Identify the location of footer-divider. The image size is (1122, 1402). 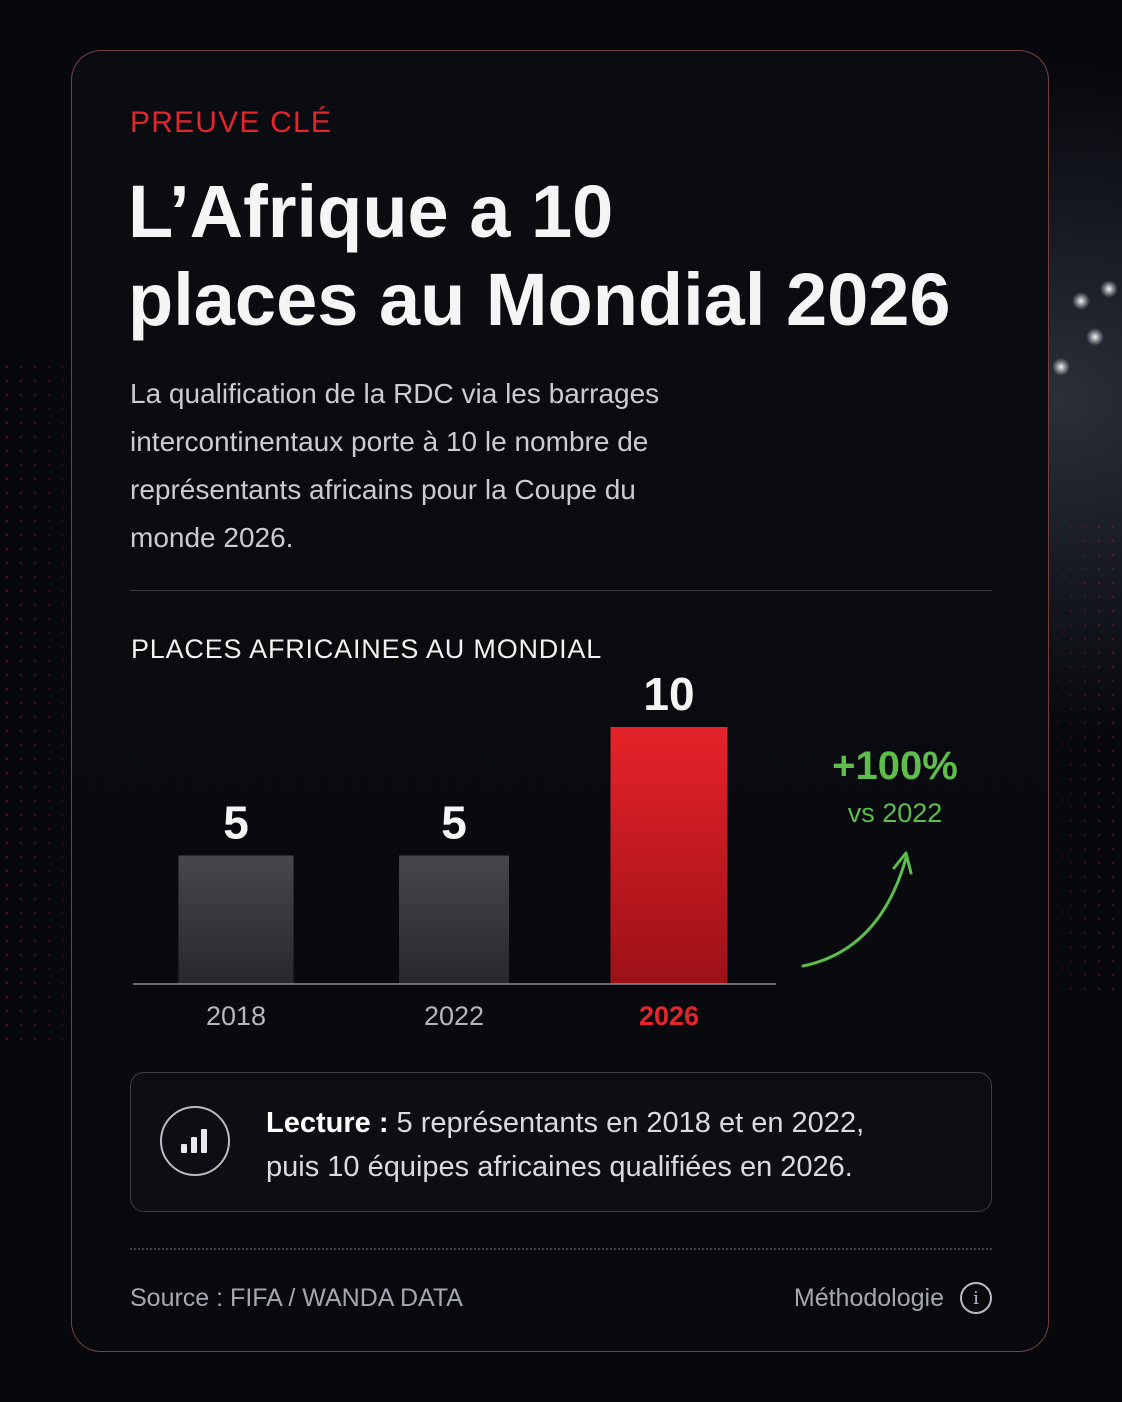
(561, 1249).